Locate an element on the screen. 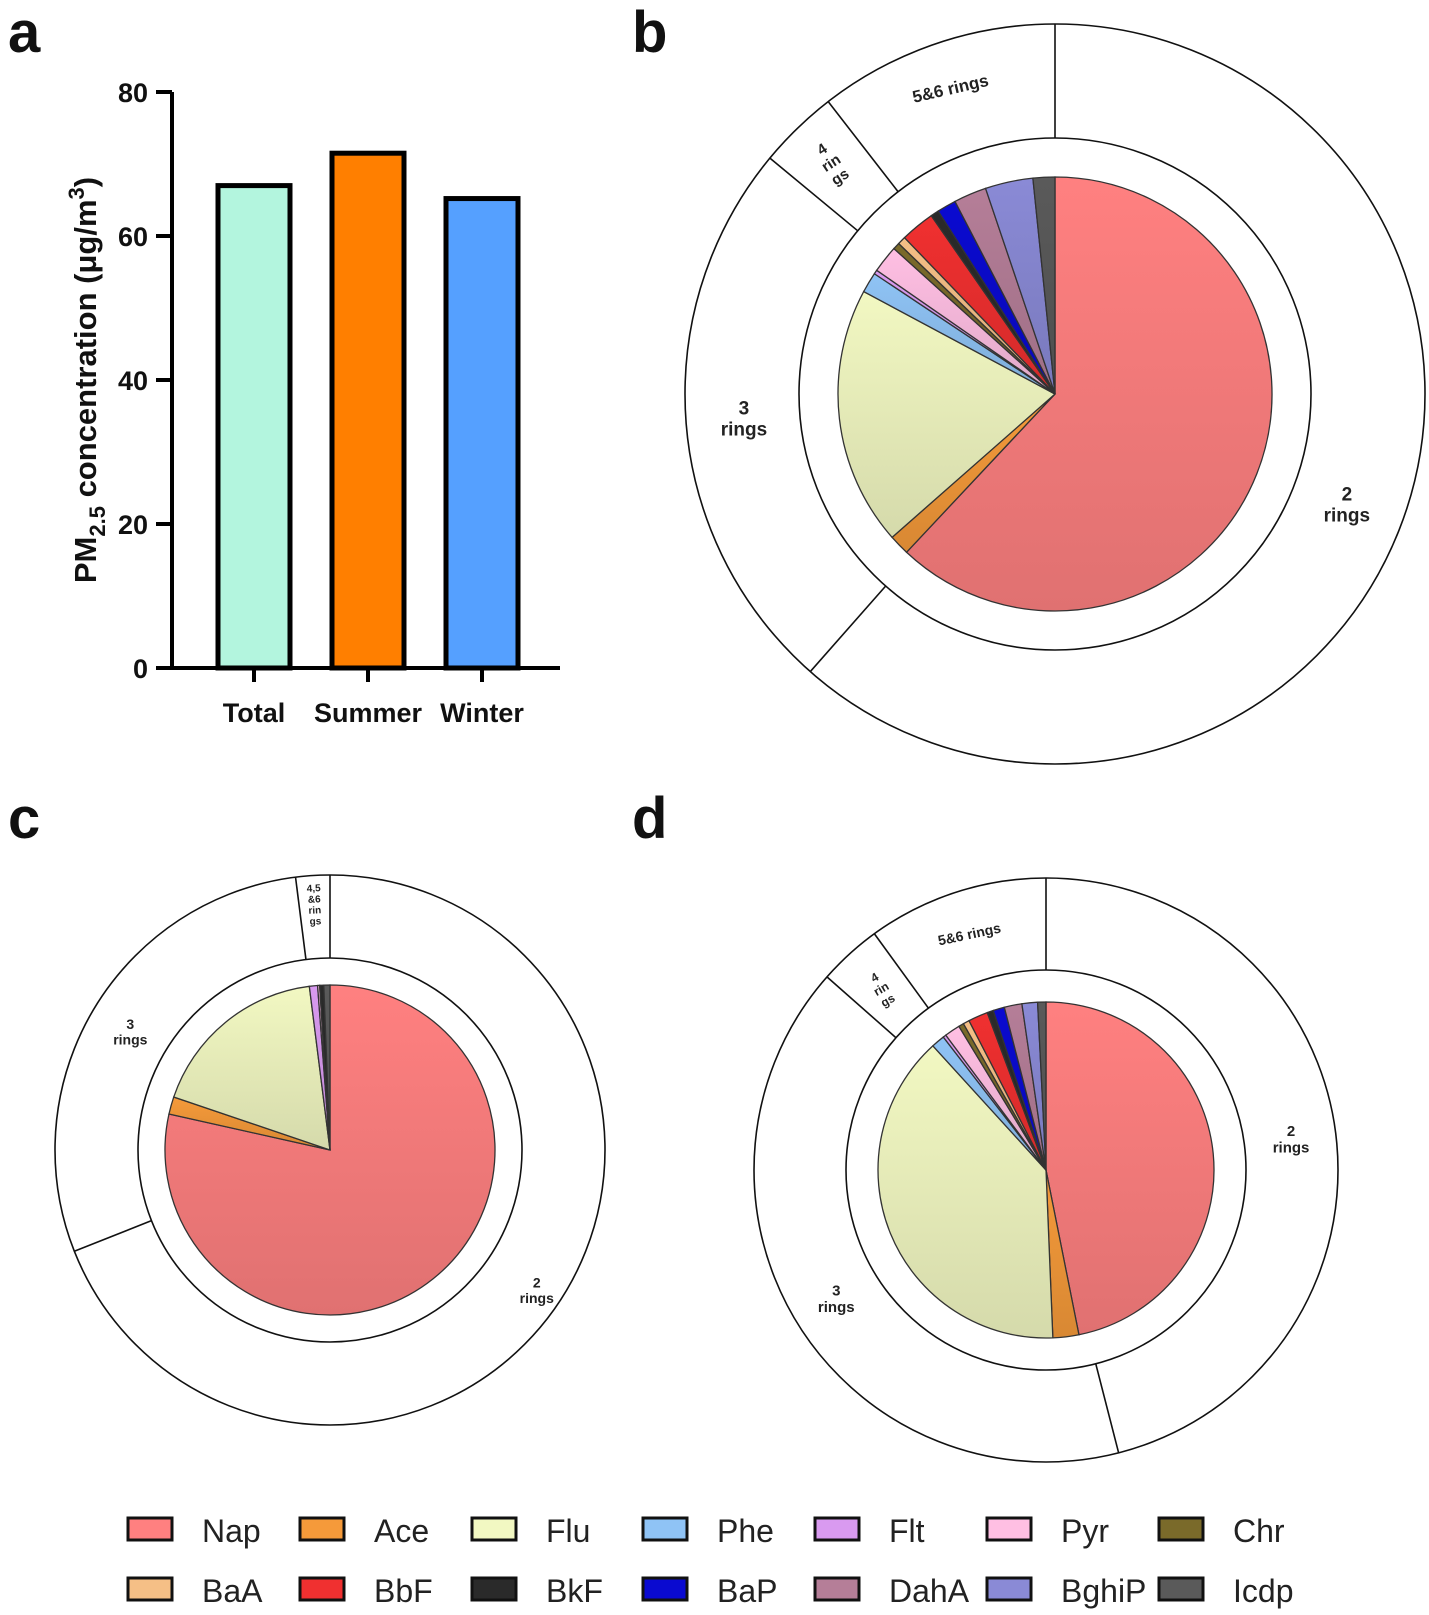 The image size is (1429, 1615). legend-label-icdp: Icdp is located at coordinates (1263, 1591).